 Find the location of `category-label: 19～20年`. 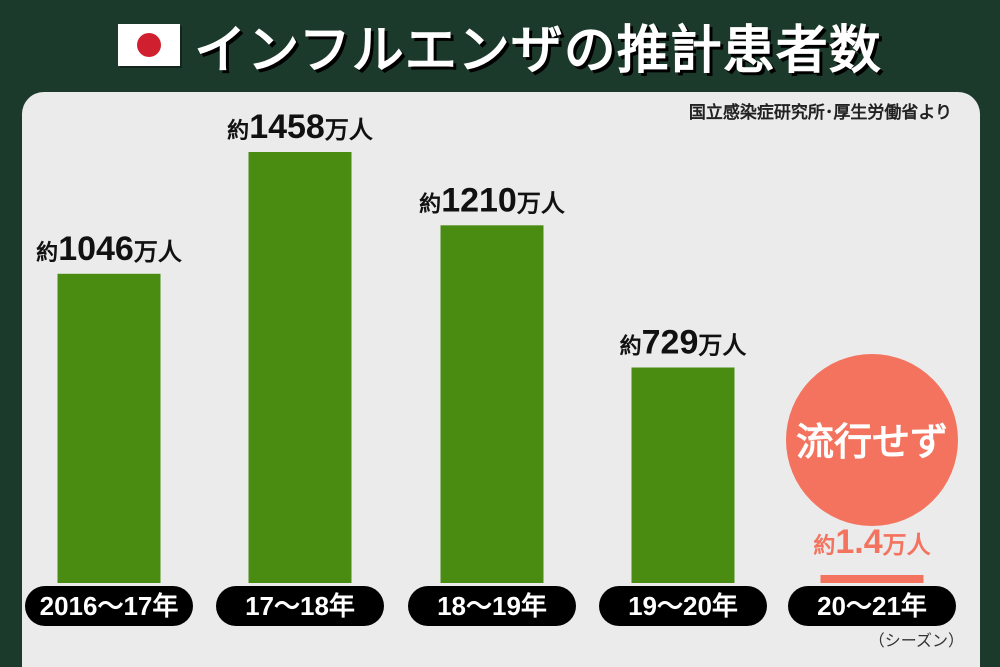

category-label: 19～20年 is located at coordinates (683, 606).